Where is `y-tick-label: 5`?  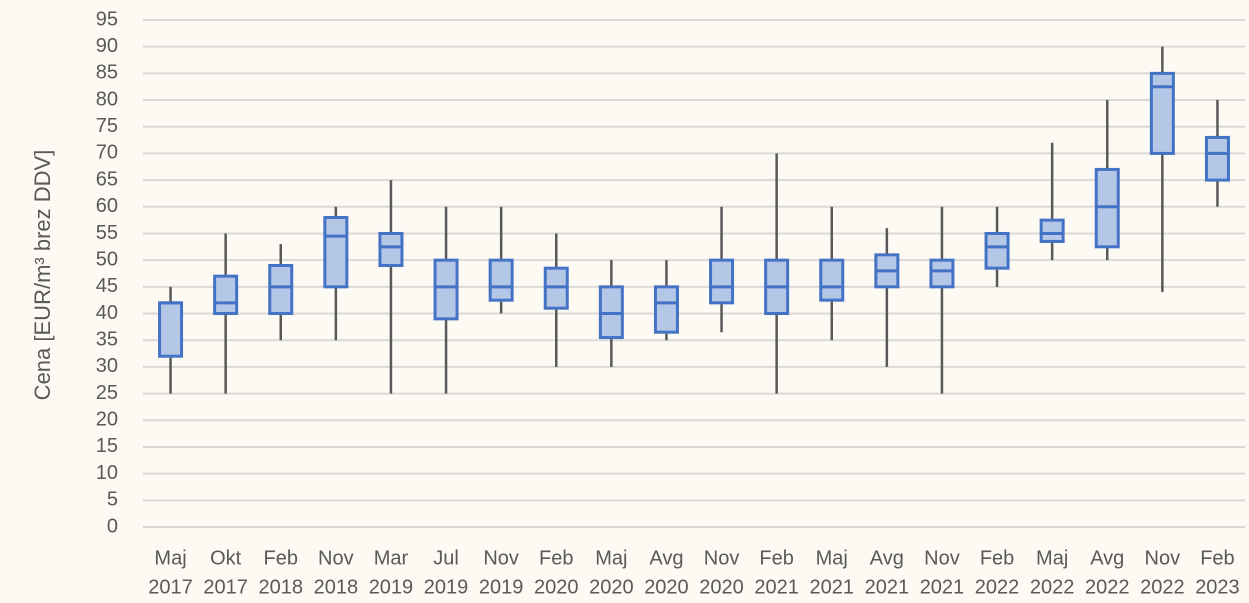 y-tick-label: 5 is located at coordinates (112, 500).